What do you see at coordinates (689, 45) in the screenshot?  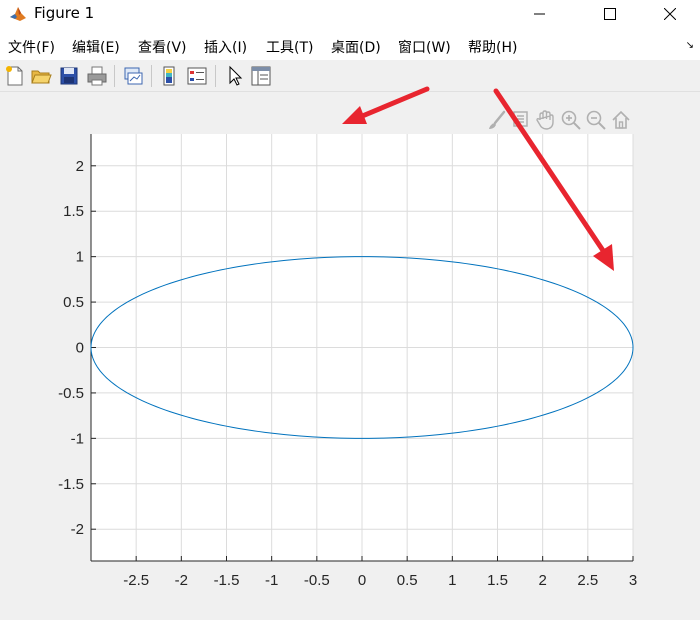 I see `dock-arrow-icon: ↘` at bounding box center [689, 45].